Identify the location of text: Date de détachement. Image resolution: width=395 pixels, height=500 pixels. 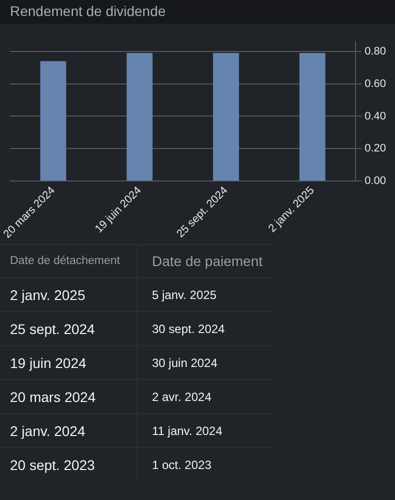
(65, 261).